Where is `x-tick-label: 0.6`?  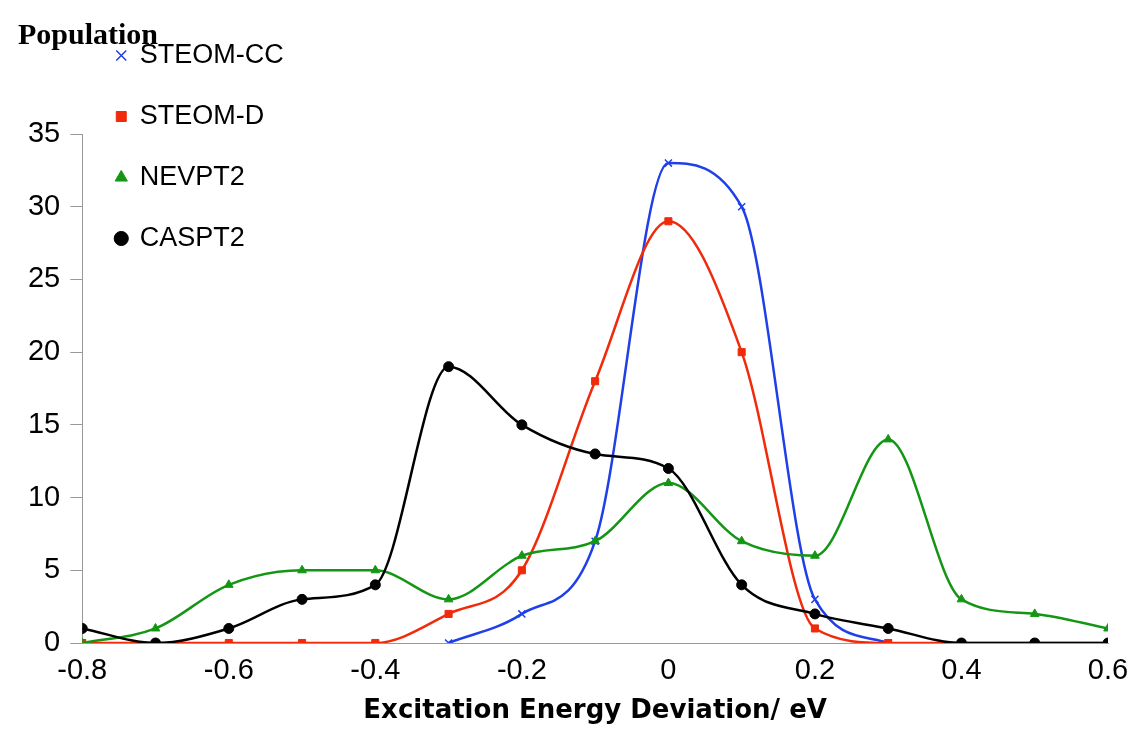
x-tick-label: 0.6 is located at coordinates (1108, 669).